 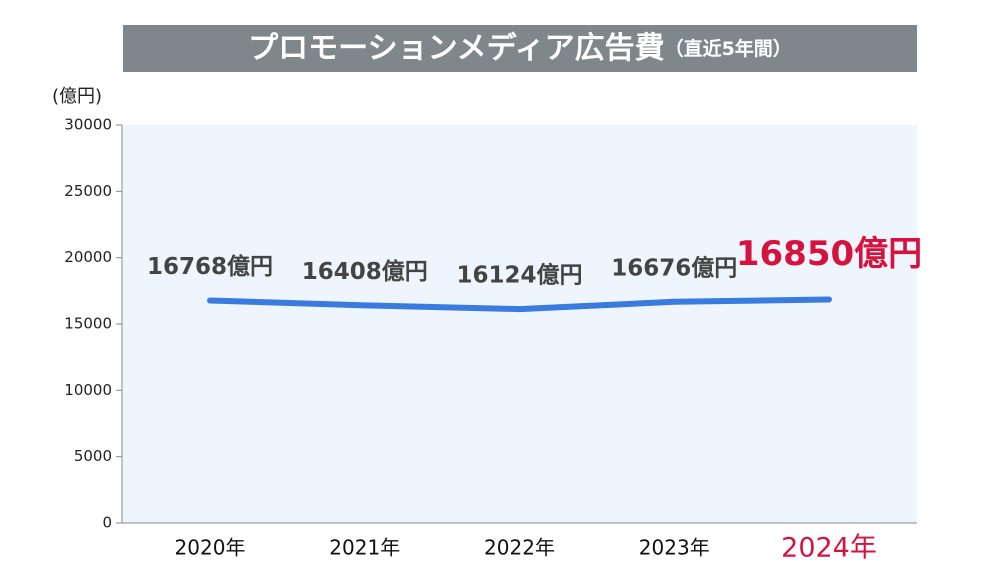 What do you see at coordinates (210, 548) in the screenshot?
I see `x-tick-label: 2020年` at bounding box center [210, 548].